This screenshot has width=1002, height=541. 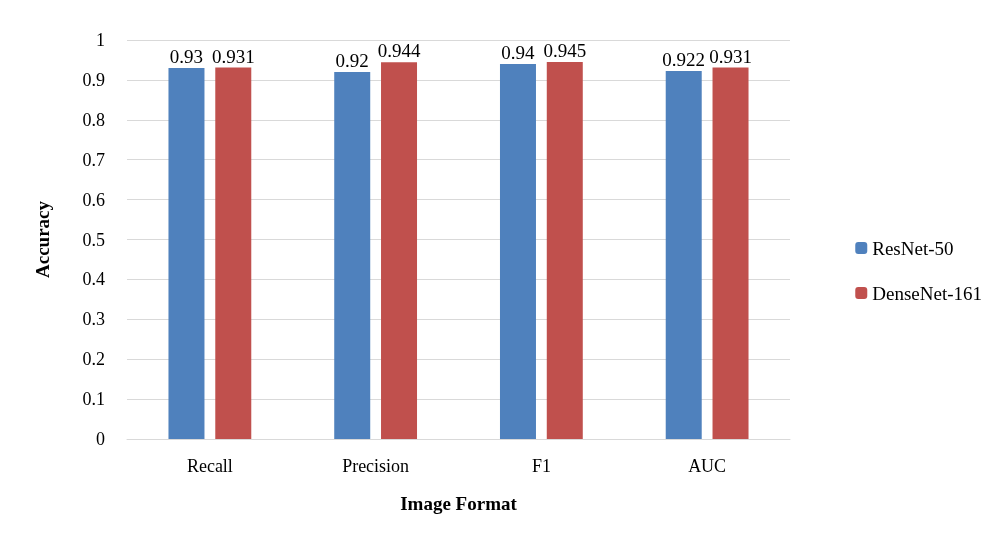 I want to click on data-label: 0.94, so click(x=518, y=52).